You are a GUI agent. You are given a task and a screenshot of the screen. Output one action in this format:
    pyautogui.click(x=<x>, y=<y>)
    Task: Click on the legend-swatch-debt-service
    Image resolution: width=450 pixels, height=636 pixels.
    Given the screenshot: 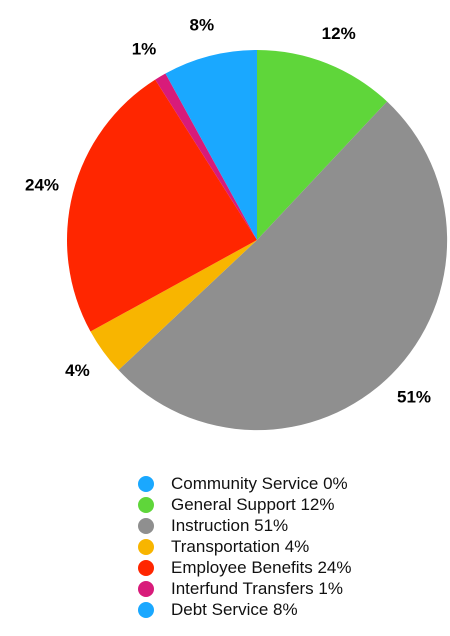 What is the action you would take?
    pyautogui.click(x=146, y=609)
    